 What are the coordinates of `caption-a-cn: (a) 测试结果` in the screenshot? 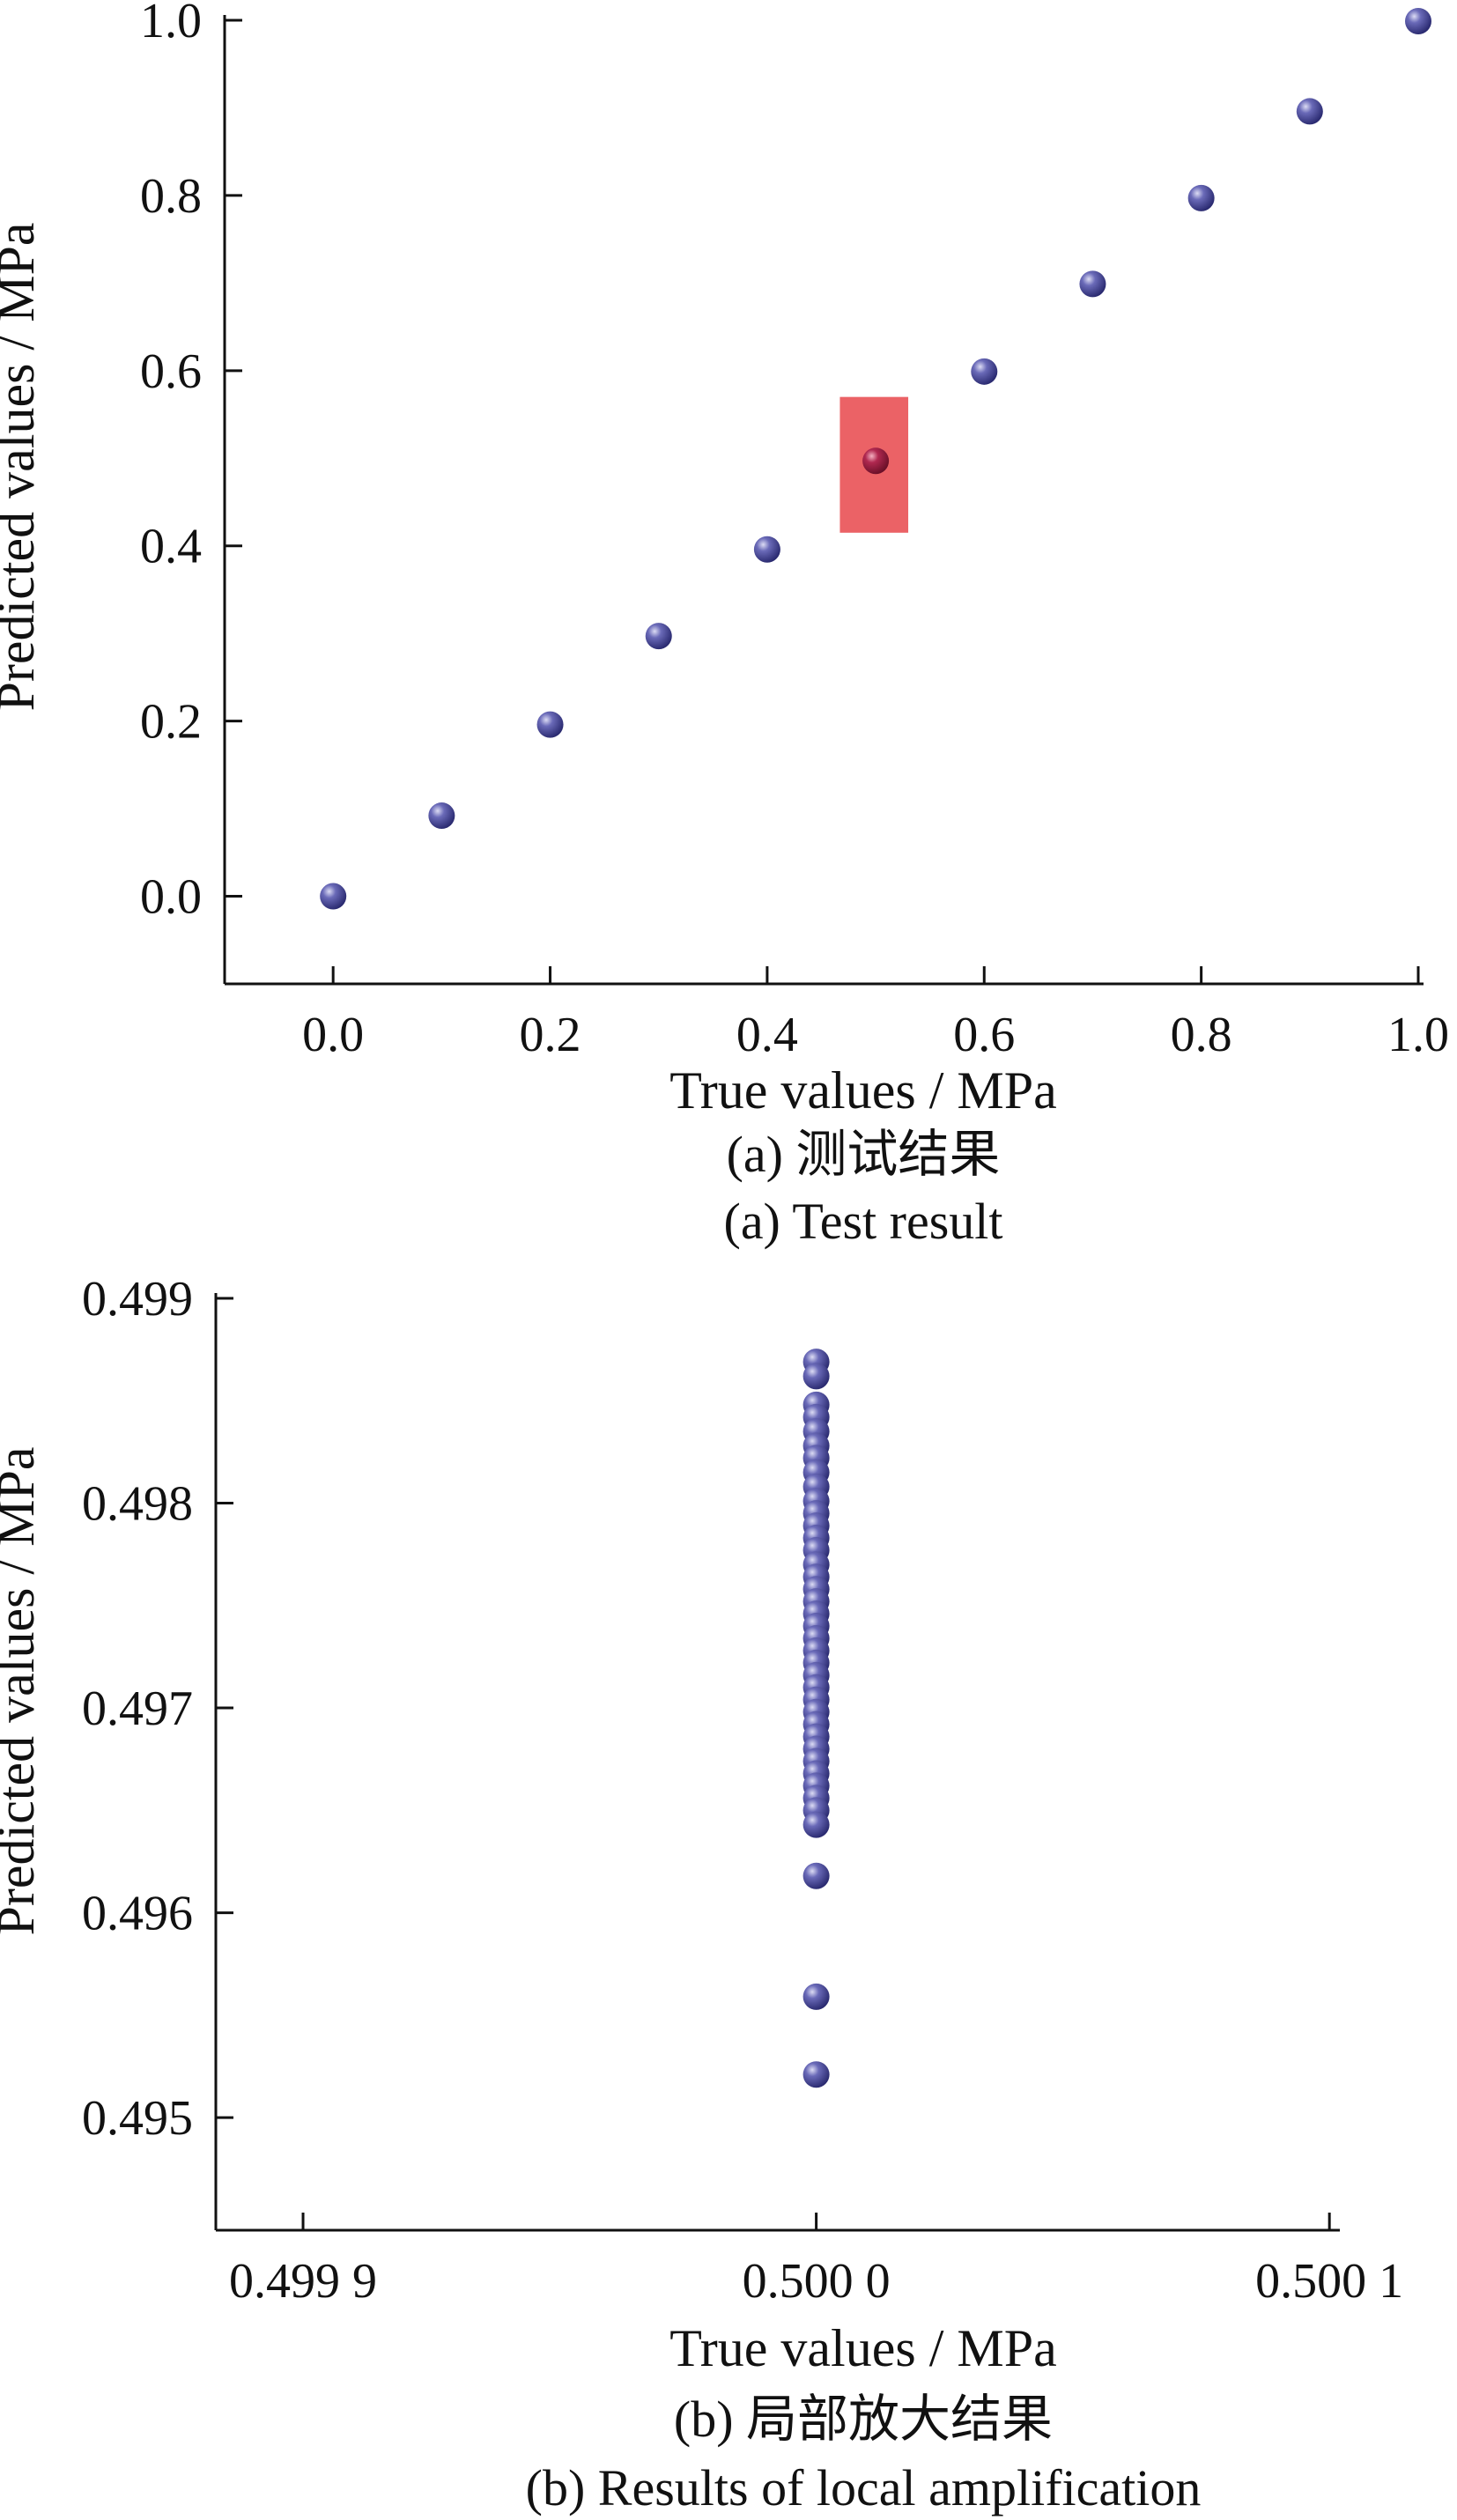 It's located at (864, 1154).